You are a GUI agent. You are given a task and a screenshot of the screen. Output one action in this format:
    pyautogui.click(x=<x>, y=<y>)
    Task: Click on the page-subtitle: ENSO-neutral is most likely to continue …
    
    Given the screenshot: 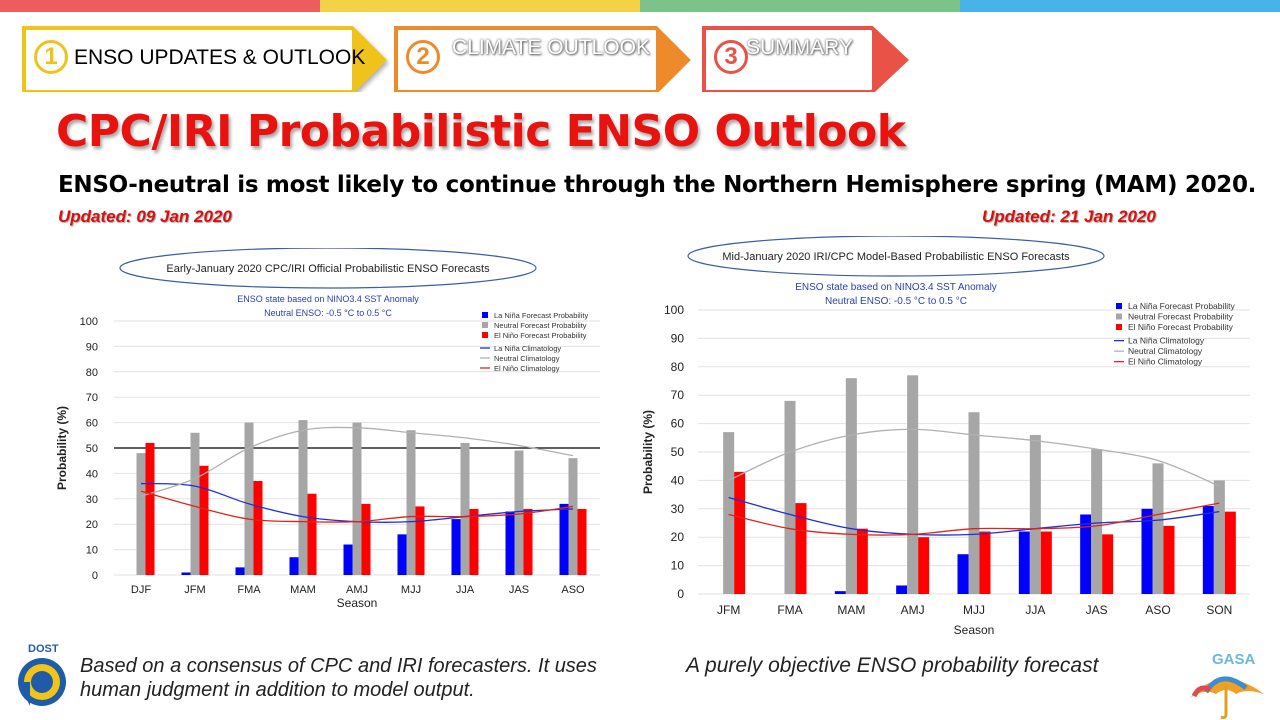 What is the action you would take?
    pyautogui.click(x=657, y=185)
    